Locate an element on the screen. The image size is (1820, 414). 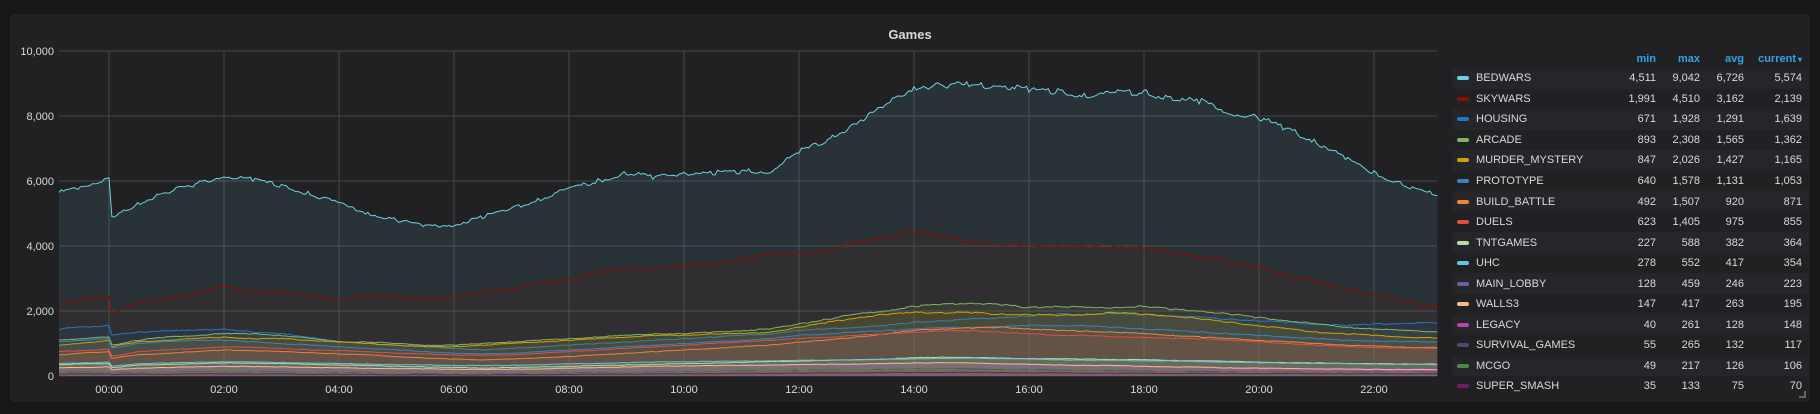
series-min: 492 is located at coordinates (1646, 201).